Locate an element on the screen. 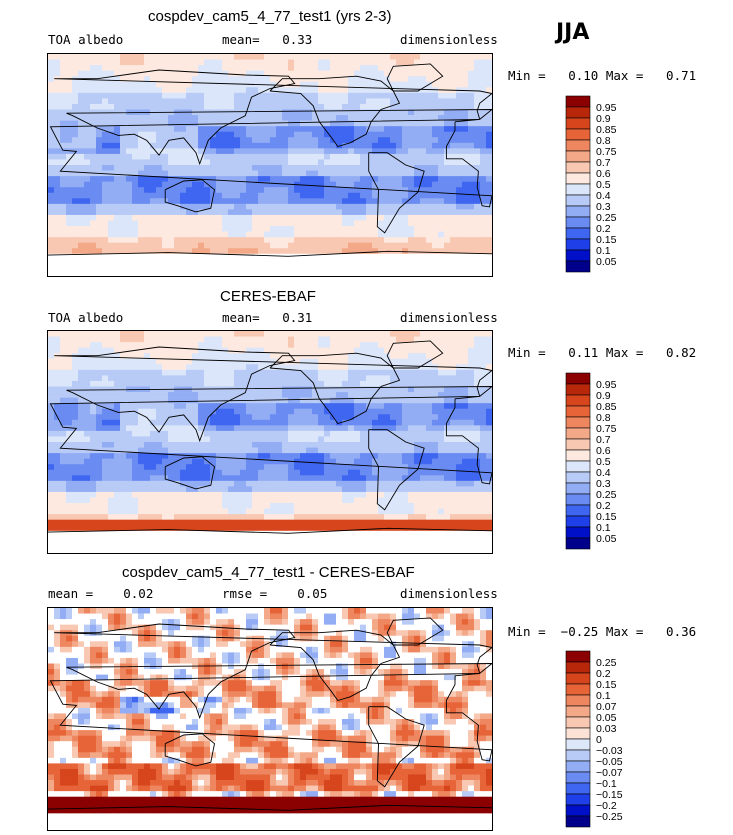 This screenshot has height=835, width=733. panel2-units: dimensionless is located at coordinates (449, 317).